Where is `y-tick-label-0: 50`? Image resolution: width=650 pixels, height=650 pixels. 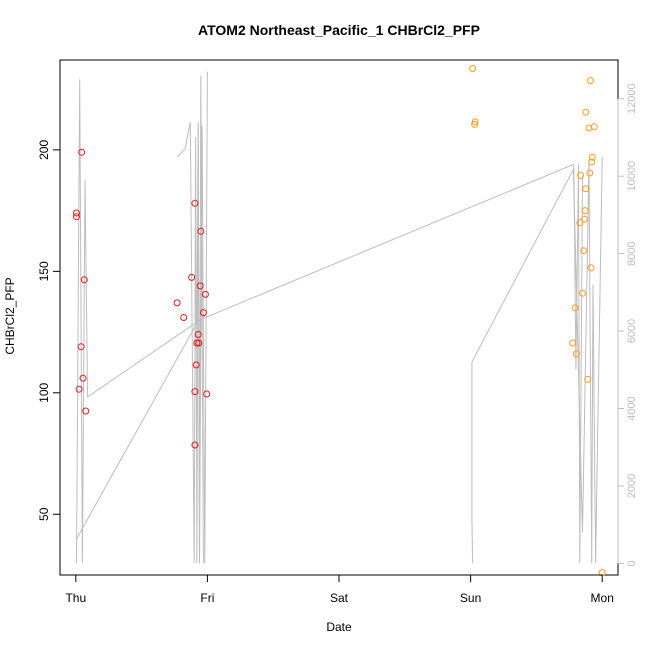 y-tick-label-0: 50 is located at coordinates (44, 514).